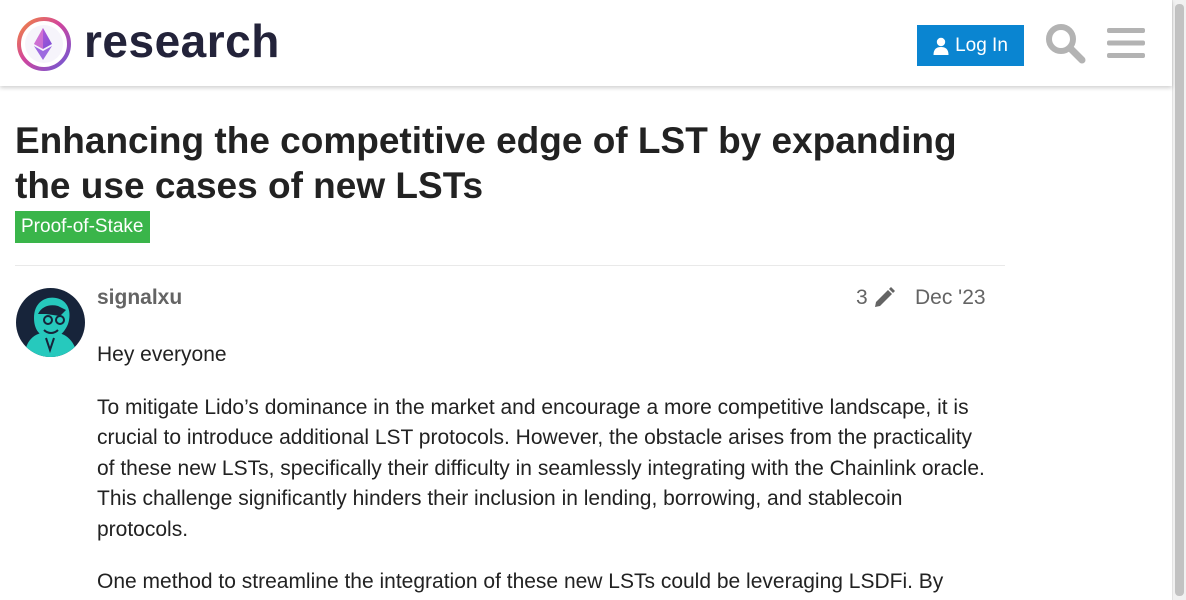  Describe the element at coordinates (884, 297) in the screenshot. I see `pencil-icon` at that location.